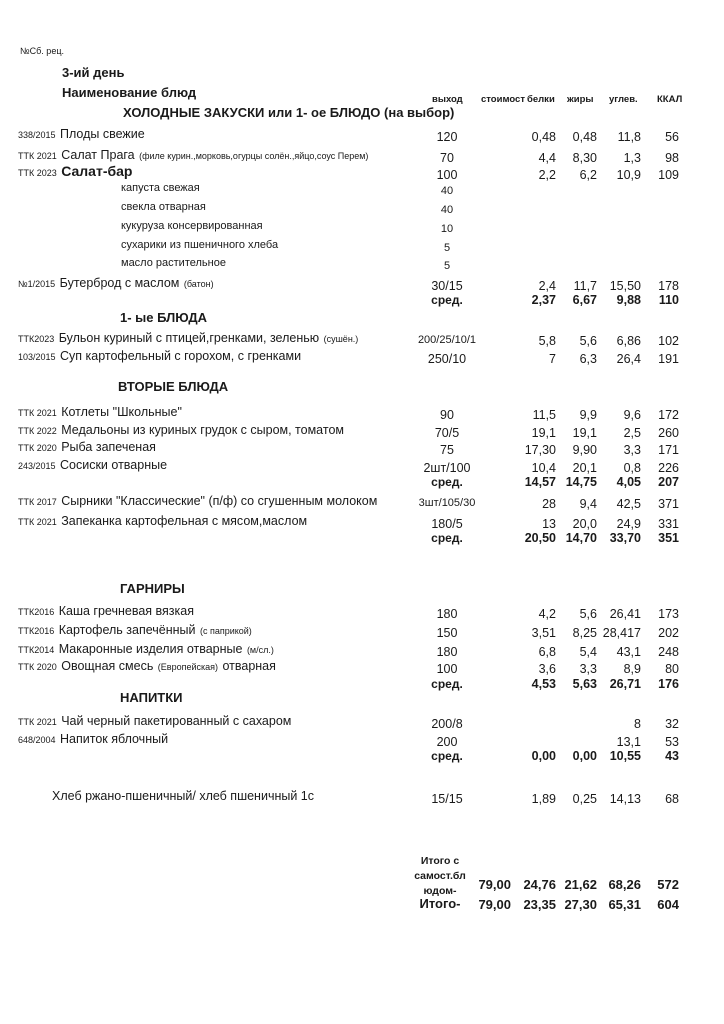 Image resolution: width=724 pixels, height=1024 pixels. Describe the element at coordinates (37, 431) in the screenshot. I see `recipe-code: ТТК 2022` at that location.